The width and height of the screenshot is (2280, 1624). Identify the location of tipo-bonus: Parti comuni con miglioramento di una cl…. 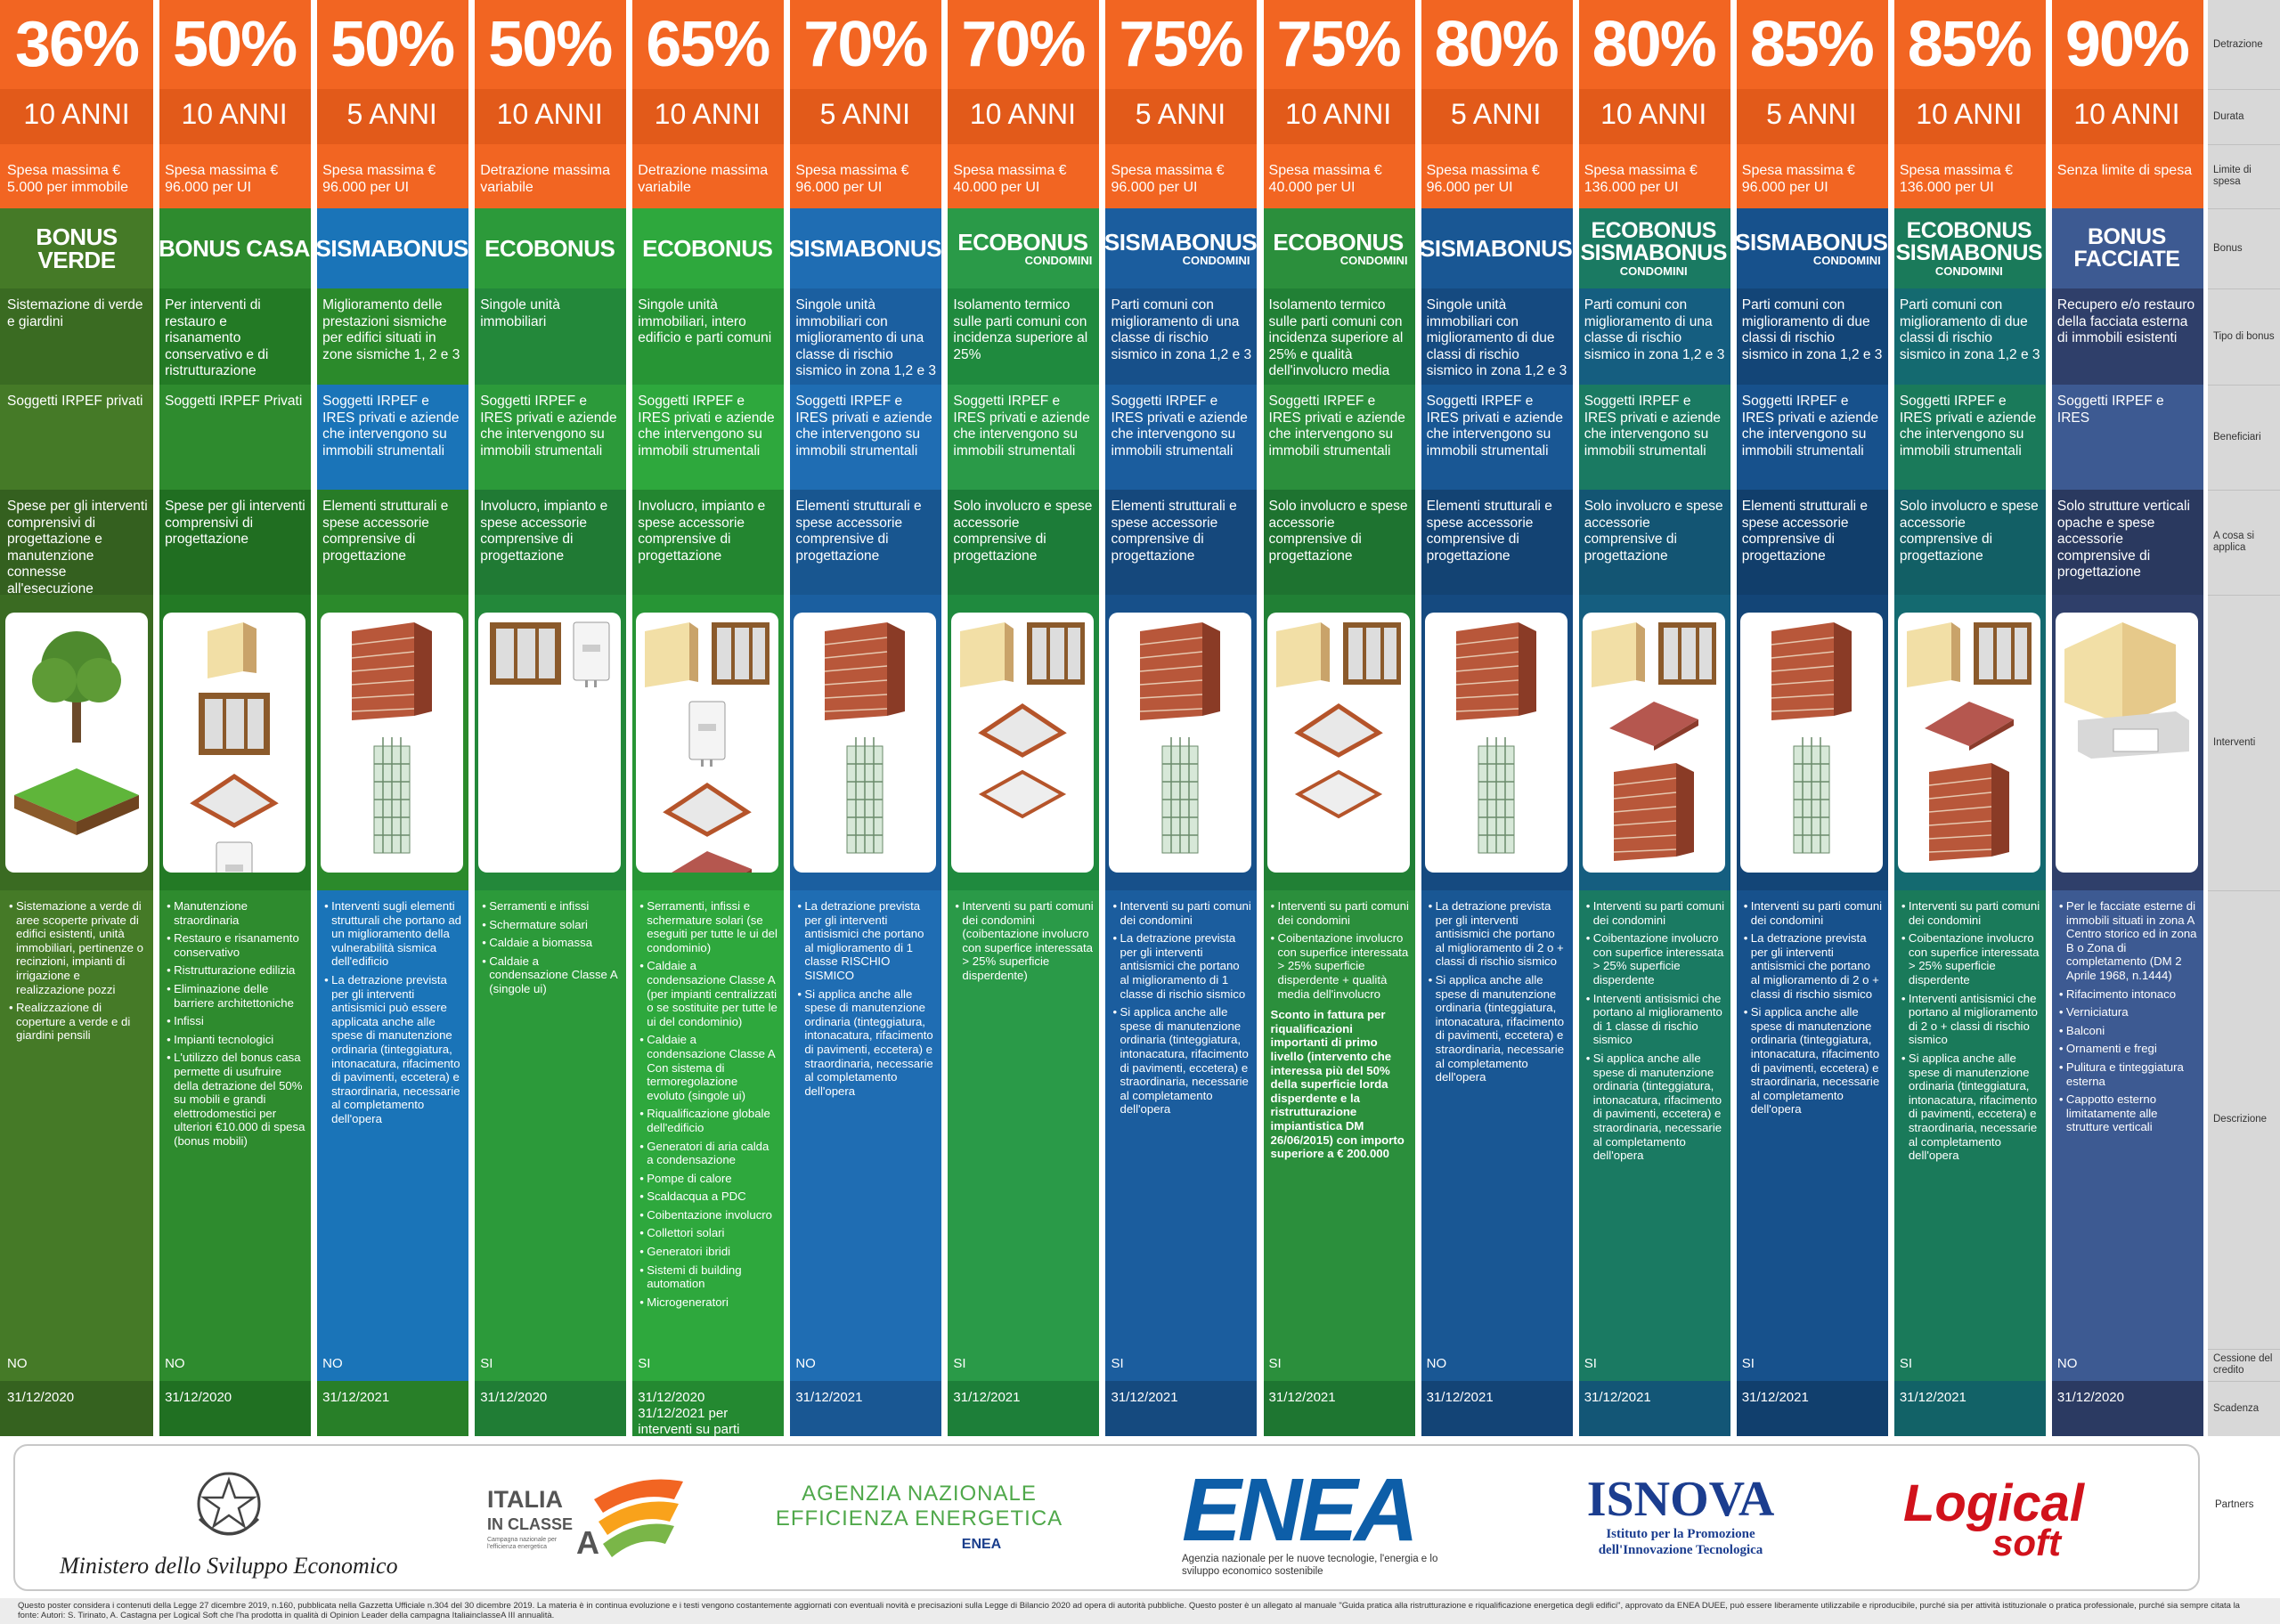
(1653, 336).